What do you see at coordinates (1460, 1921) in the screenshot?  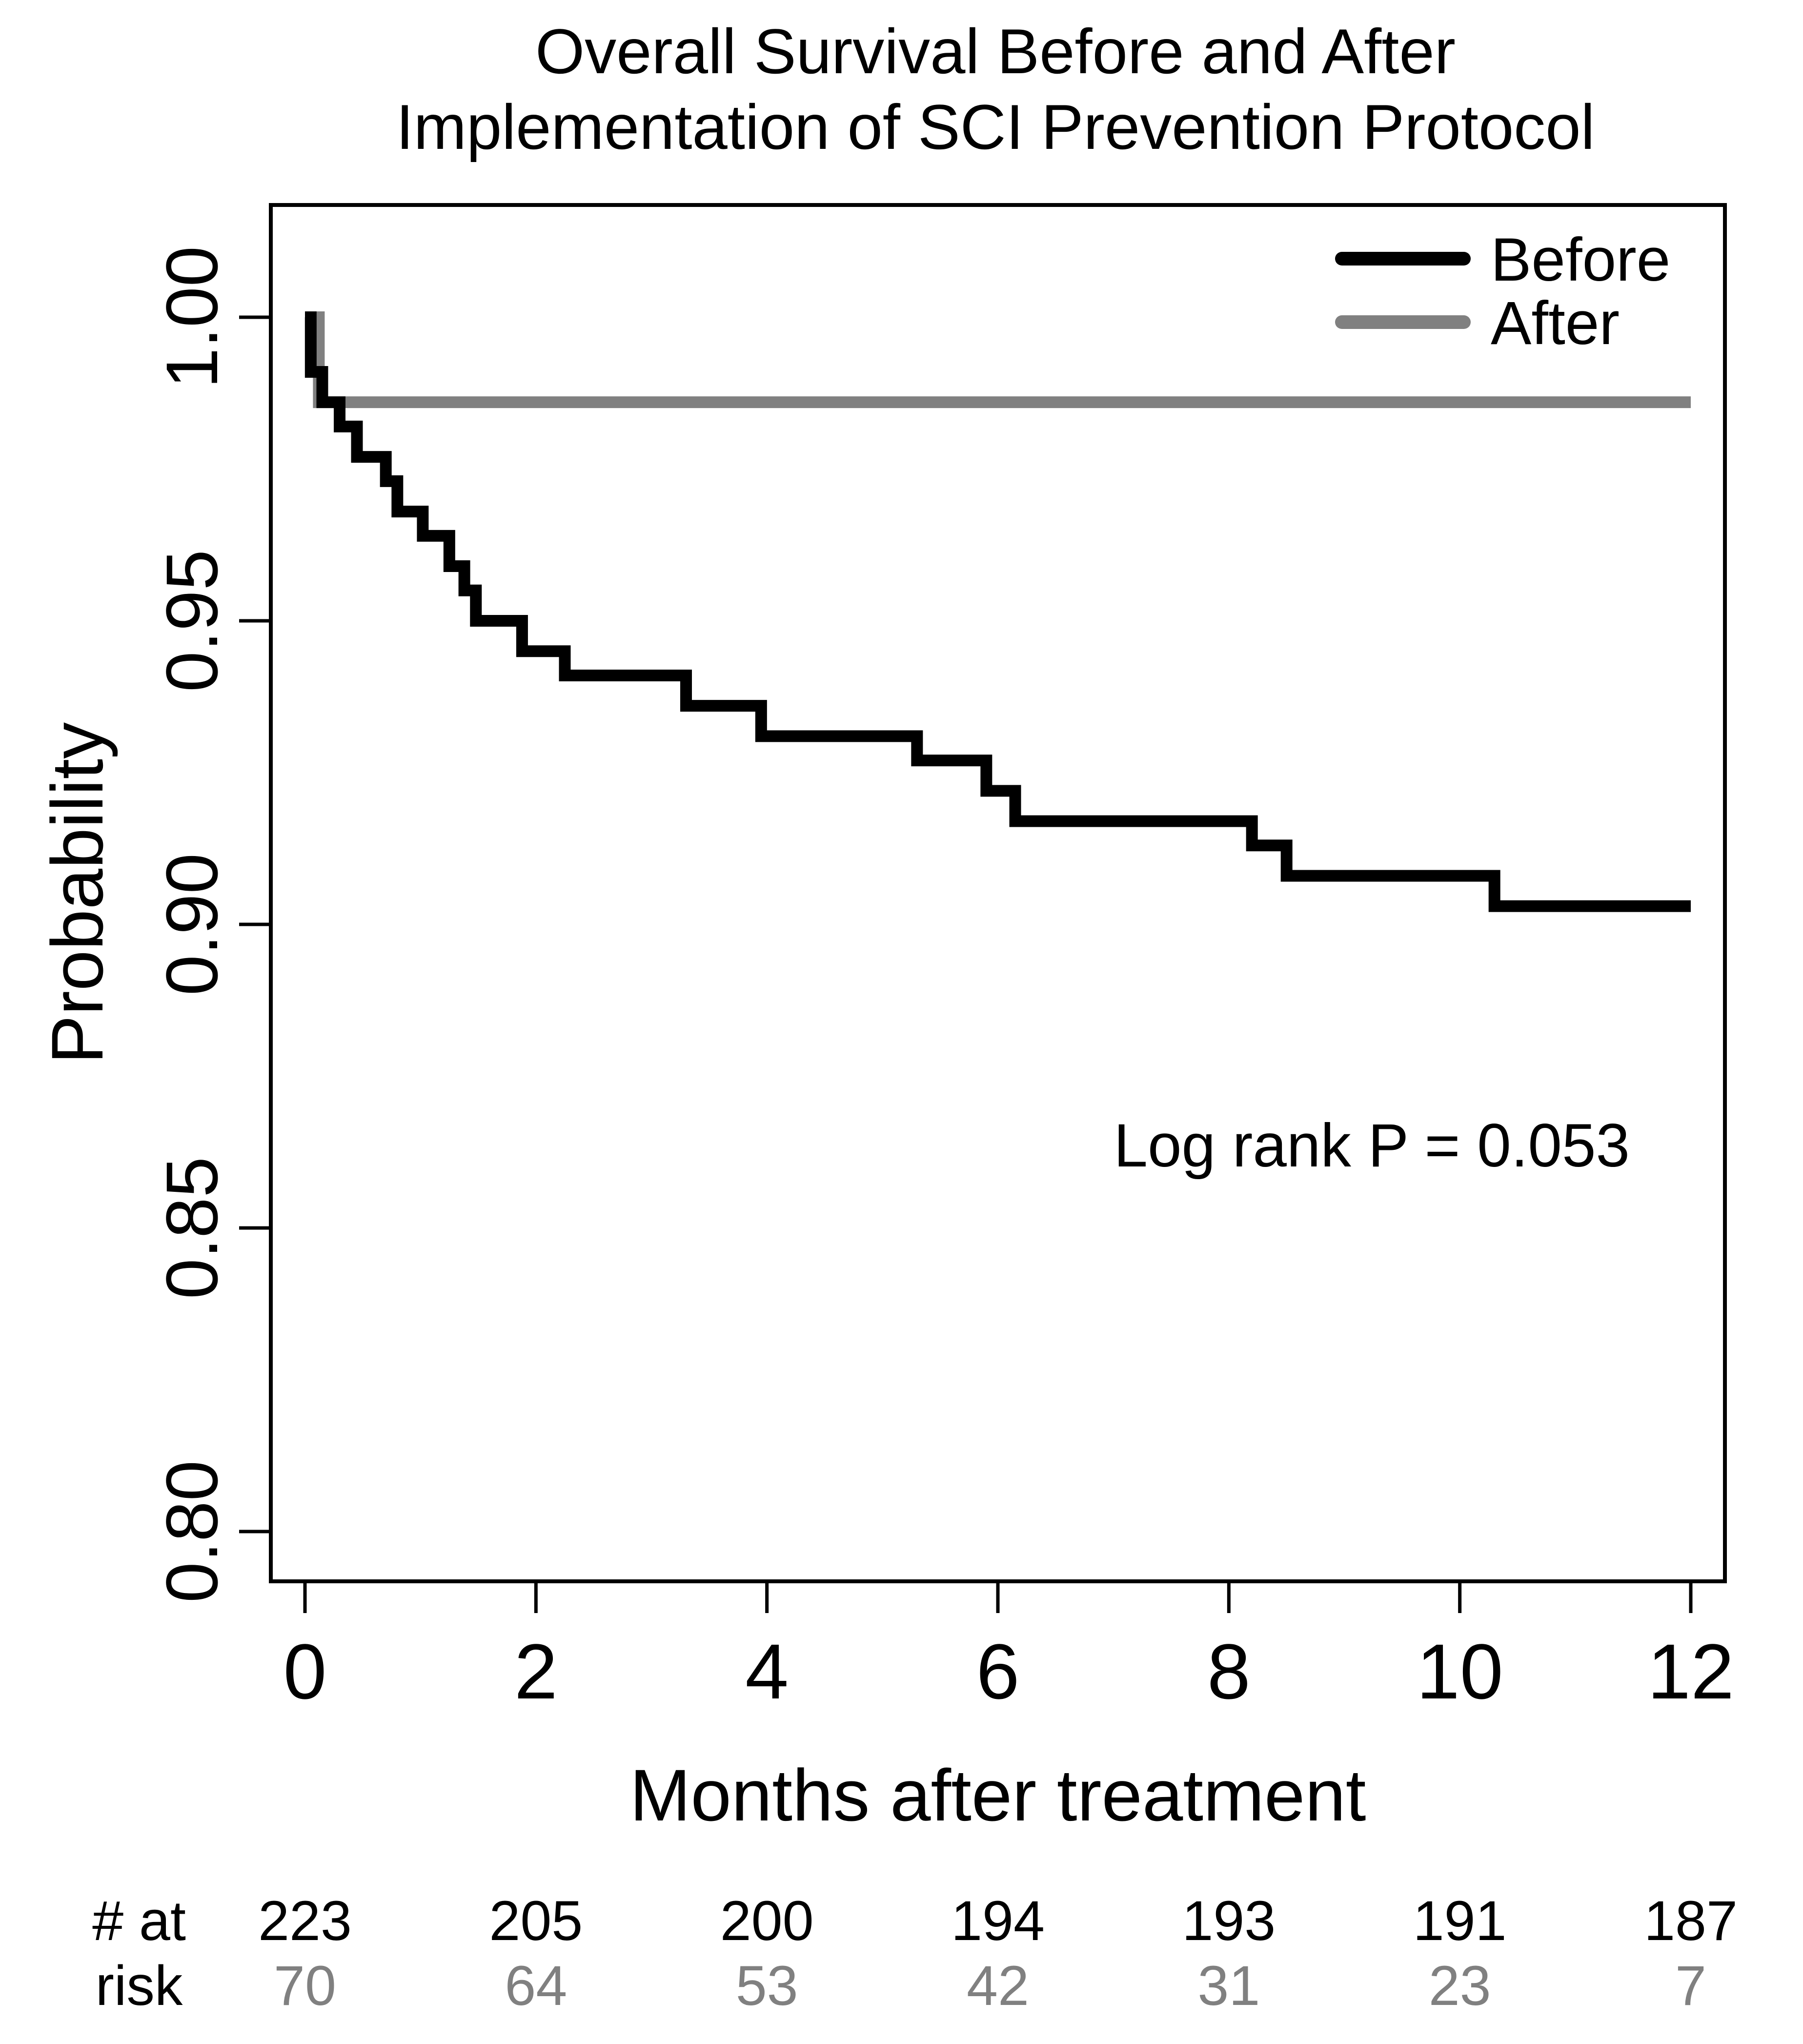 I see `risk-before-10: 191` at bounding box center [1460, 1921].